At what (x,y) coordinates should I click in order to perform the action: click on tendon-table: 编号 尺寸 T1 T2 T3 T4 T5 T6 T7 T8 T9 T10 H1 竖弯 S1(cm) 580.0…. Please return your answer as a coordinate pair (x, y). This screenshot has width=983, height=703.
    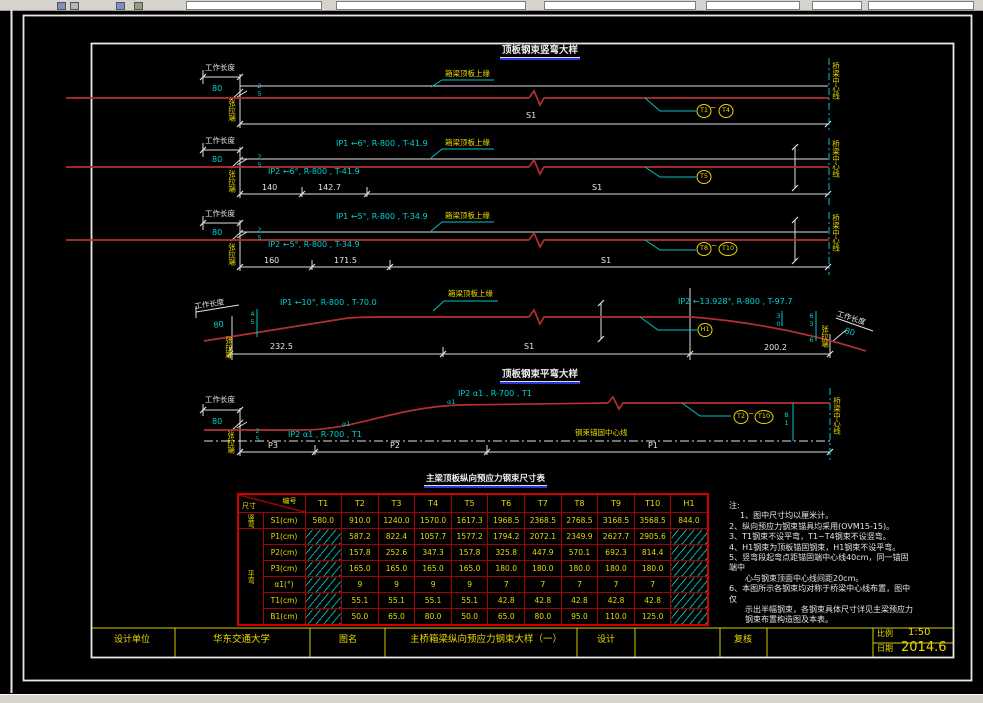
    Looking at the image, I should click on (473, 559).